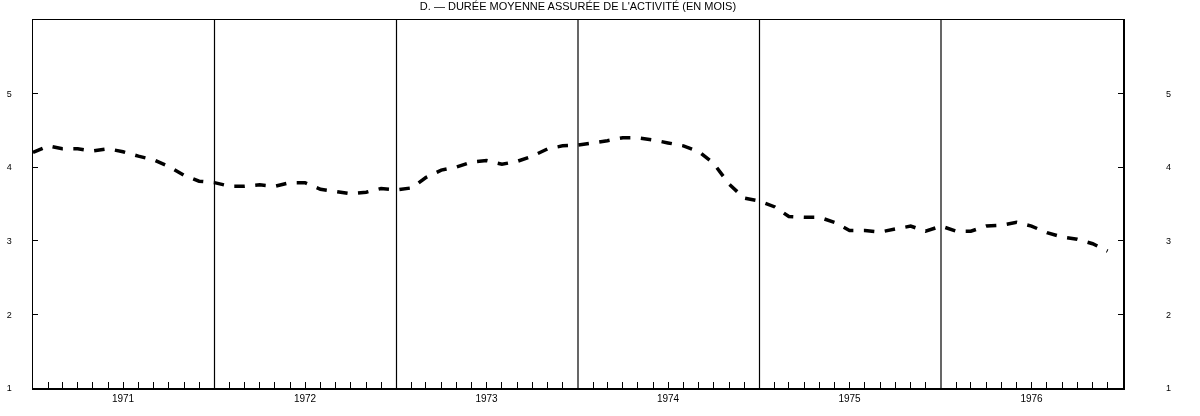 This screenshot has height=416, width=1200. Describe the element at coordinates (9, 388) in the screenshot. I see `y-tick-label: 1` at that location.